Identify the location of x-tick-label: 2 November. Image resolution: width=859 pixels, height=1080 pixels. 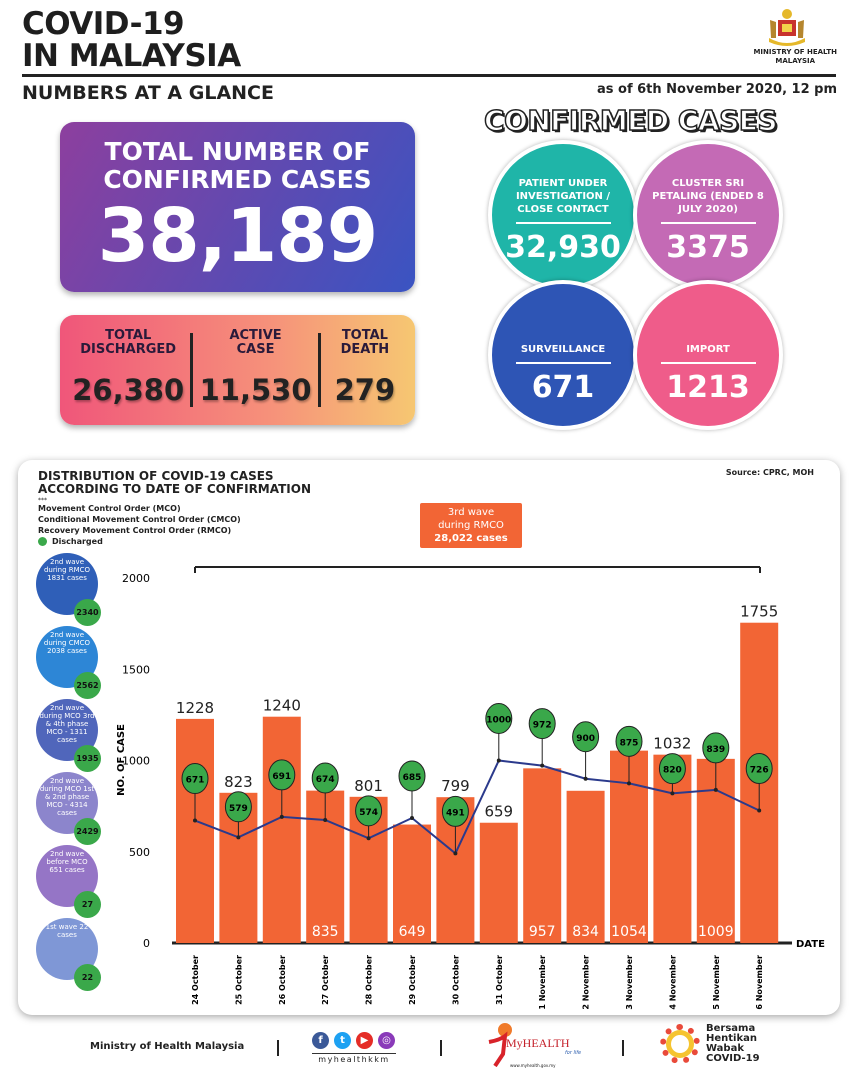
(586, 982).